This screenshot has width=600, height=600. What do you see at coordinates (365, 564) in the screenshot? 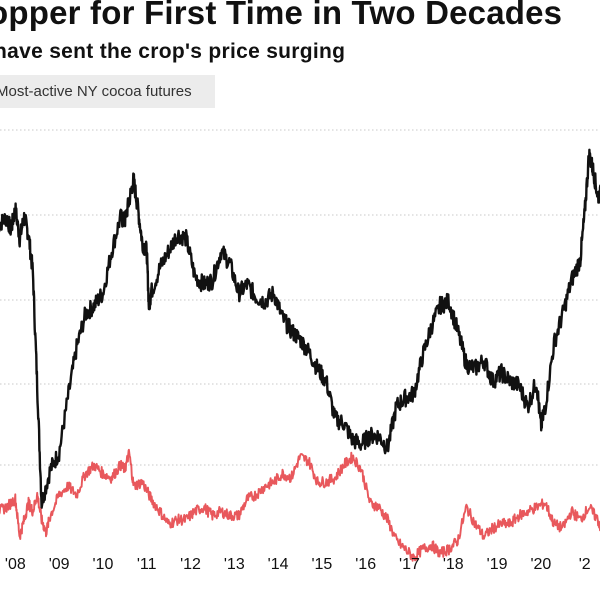
I see `x-tick-label: '16` at bounding box center [365, 564].